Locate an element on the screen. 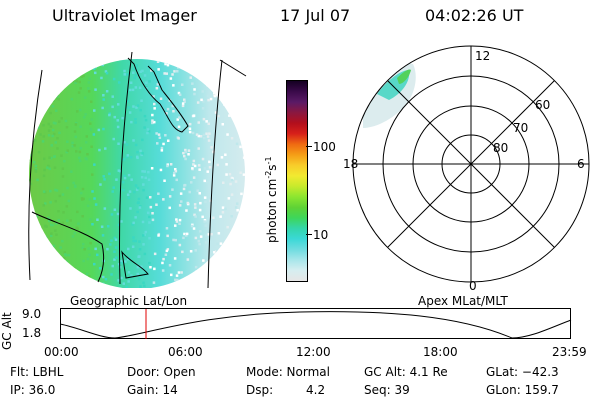 The image size is (600, 400). date-label: 17 Jul 07 is located at coordinates (315, 15).